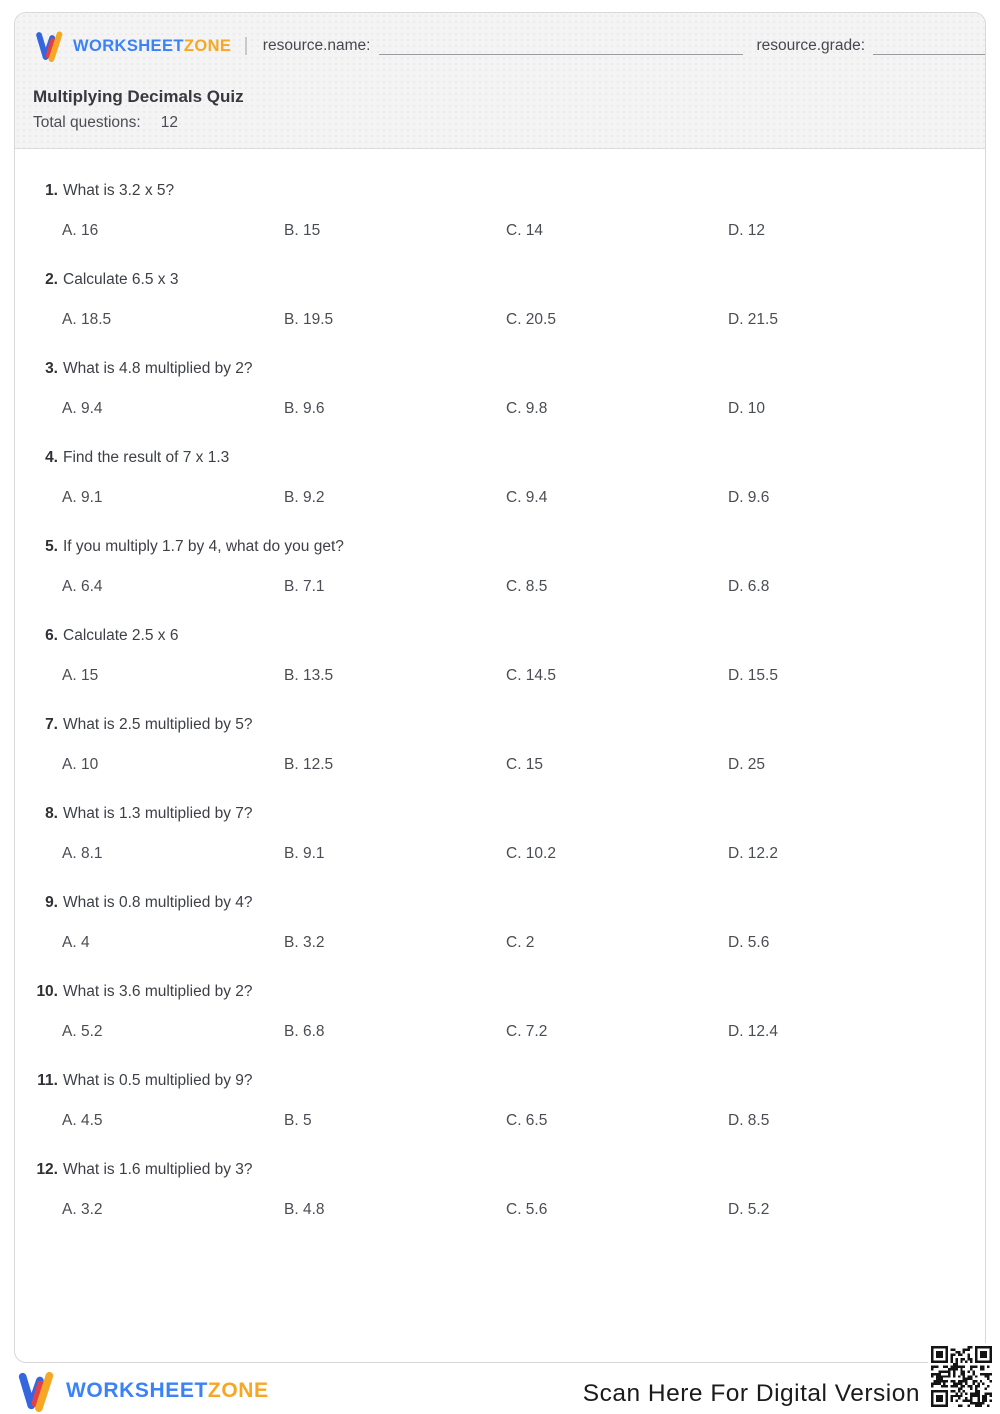 This screenshot has width=1000, height=1414. I want to click on question-text: What is 1.3 multiplied by 7?, so click(158, 813).